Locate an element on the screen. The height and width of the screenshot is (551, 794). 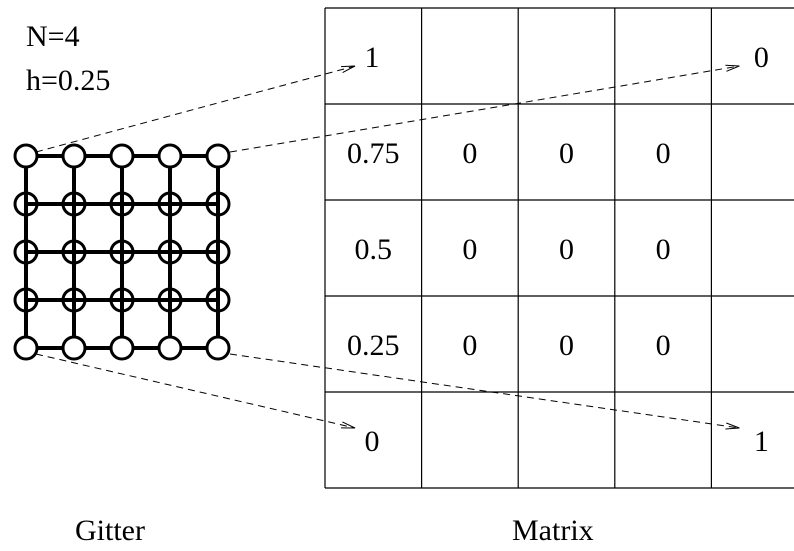
grid-lines is located at coordinates (122, 252).